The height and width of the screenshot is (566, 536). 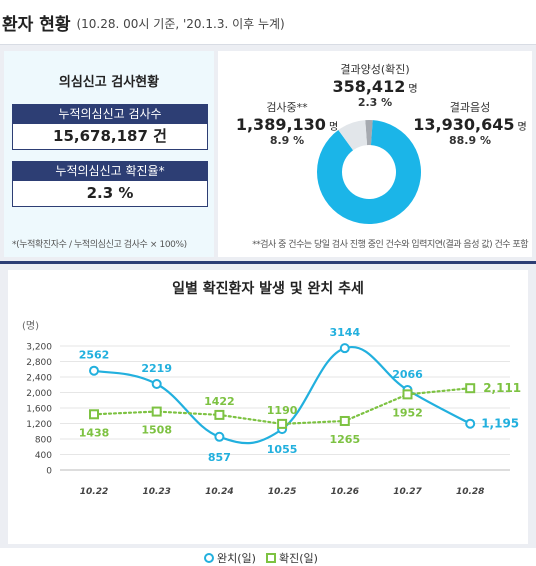 I want to click on positive-unit: 명, so click(x=413, y=89).